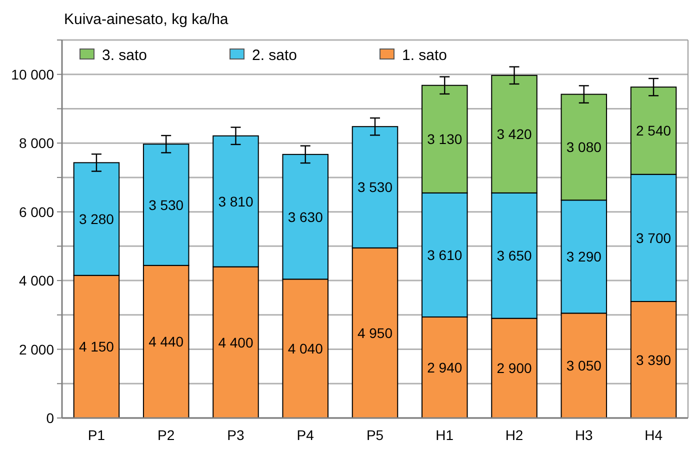  What do you see at coordinates (166, 435) in the screenshot?
I see `x-tick-label: P2` at bounding box center [166, 435].